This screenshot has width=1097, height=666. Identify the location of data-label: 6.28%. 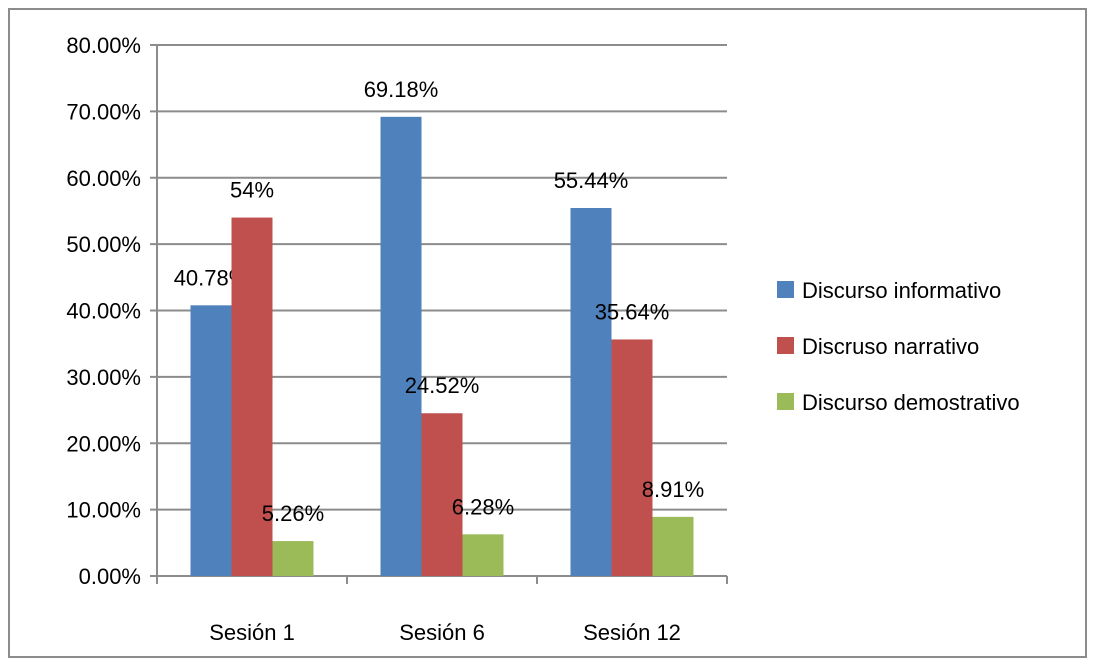
(483, 506).